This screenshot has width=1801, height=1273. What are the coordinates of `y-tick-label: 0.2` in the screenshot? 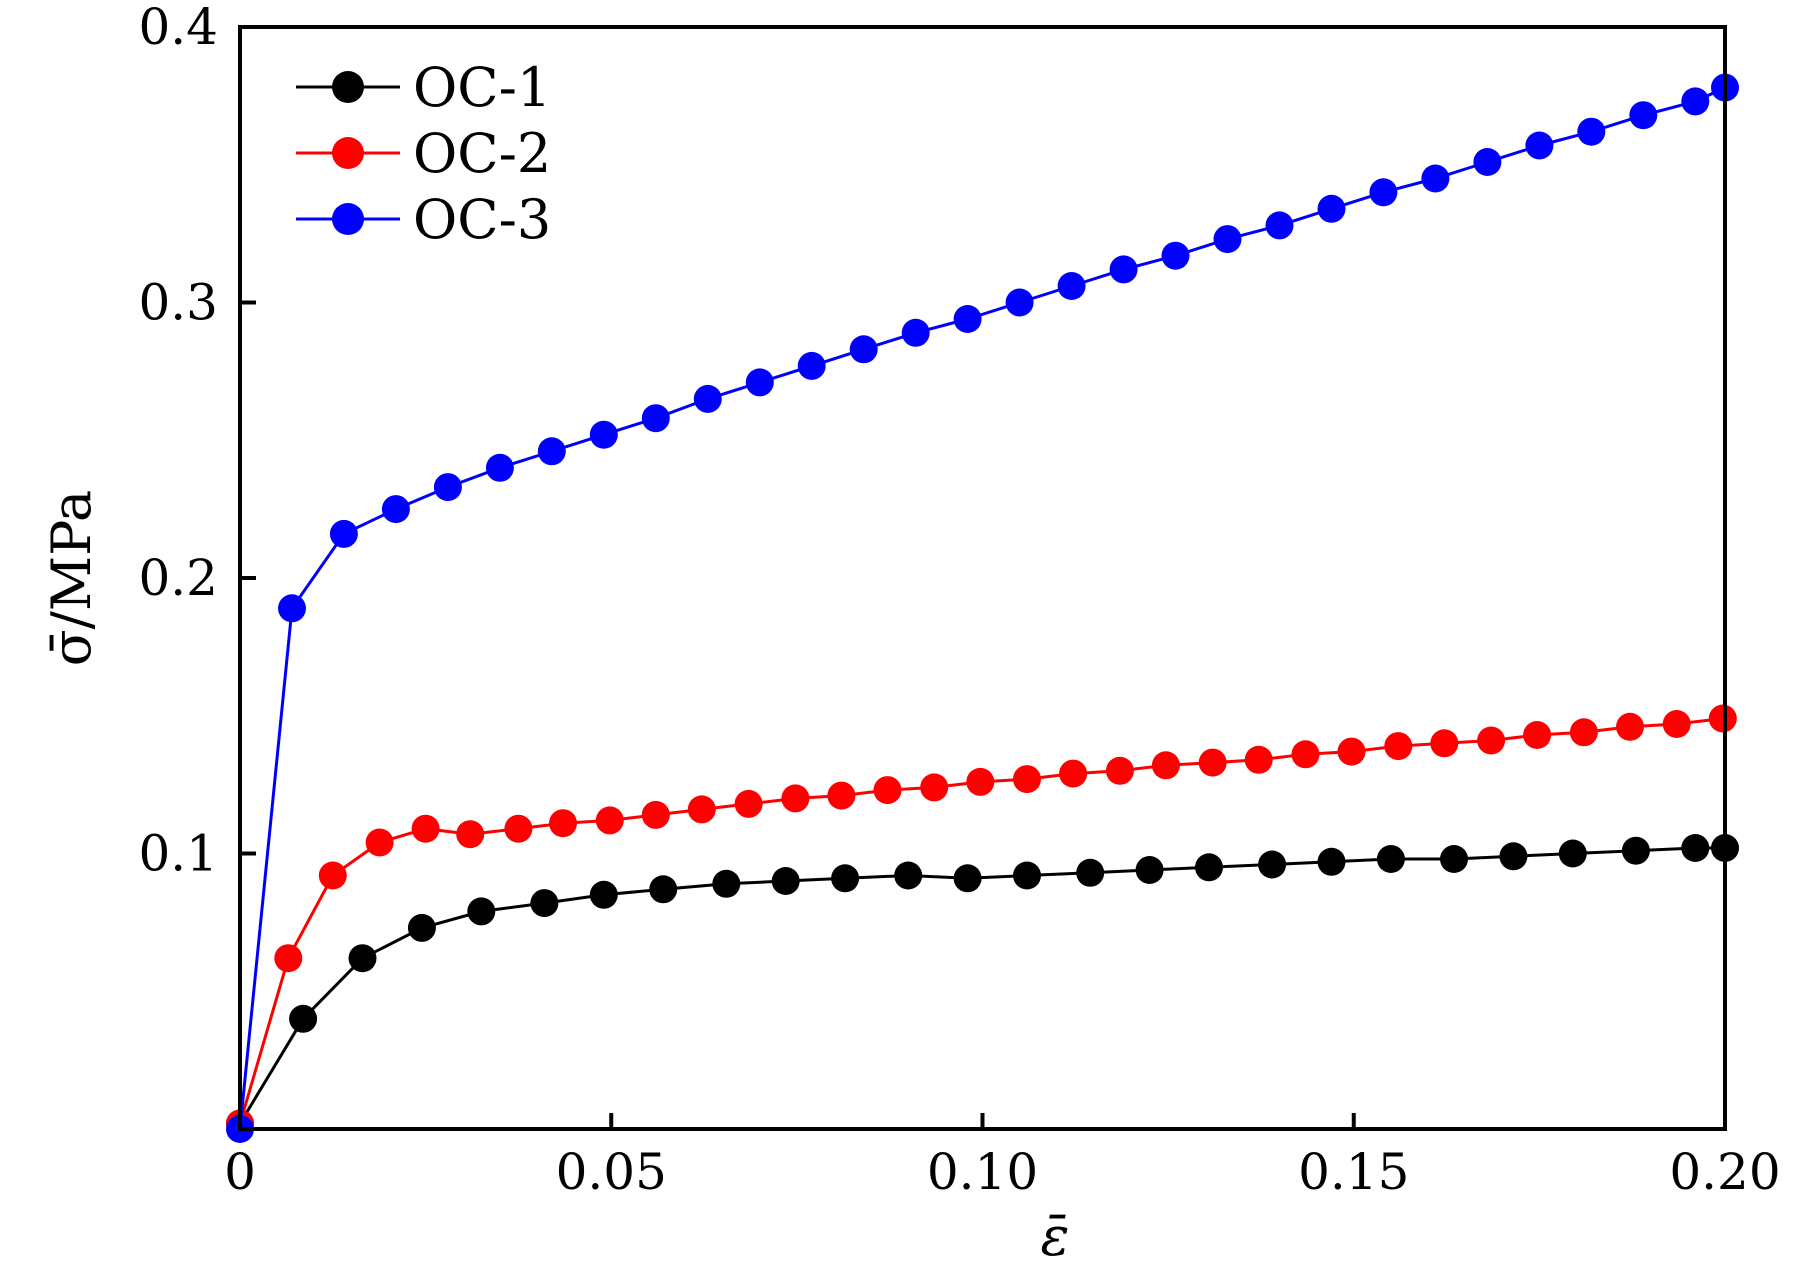 It's located at (178, 578).